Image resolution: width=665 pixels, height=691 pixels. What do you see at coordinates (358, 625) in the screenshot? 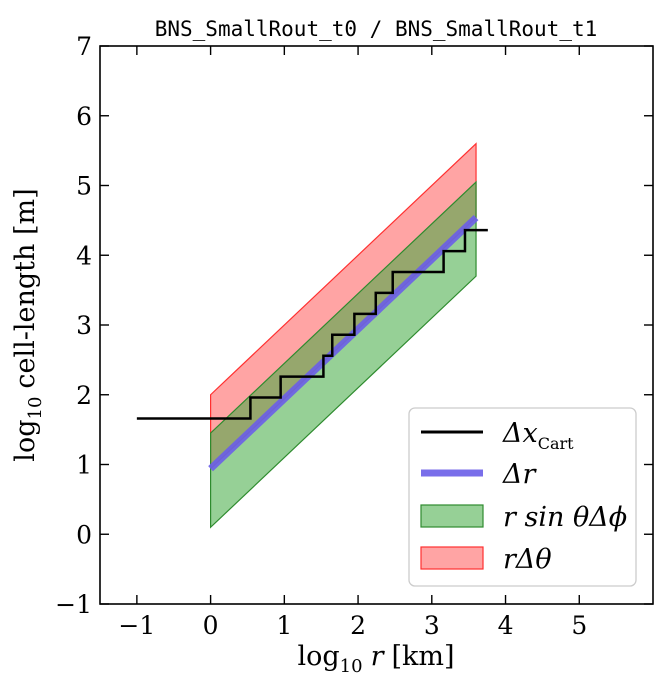
I see `x-tick-label: 2` at bounding box center [358, 625].